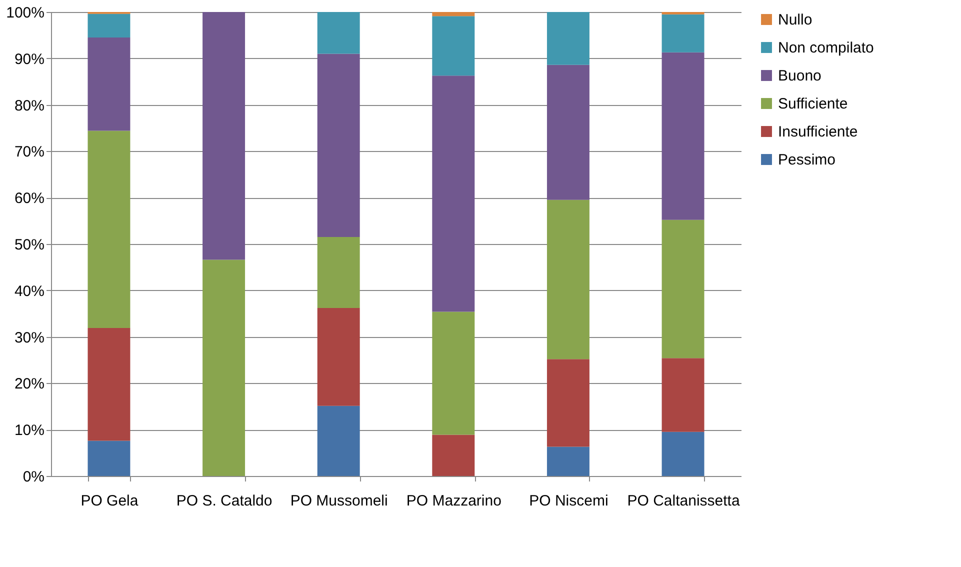 The height and width of the screenshot is (567, 961). What do you see at coordinates (454, 501) in the screenshot?
I see `x-tick-label: PO Mazzarino` at bounding box center [454, 501].